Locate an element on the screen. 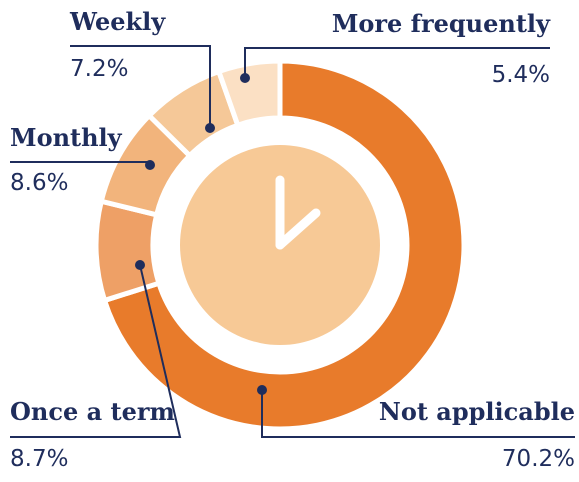  segment-label: Monthly is located at coordinates (66, 137).